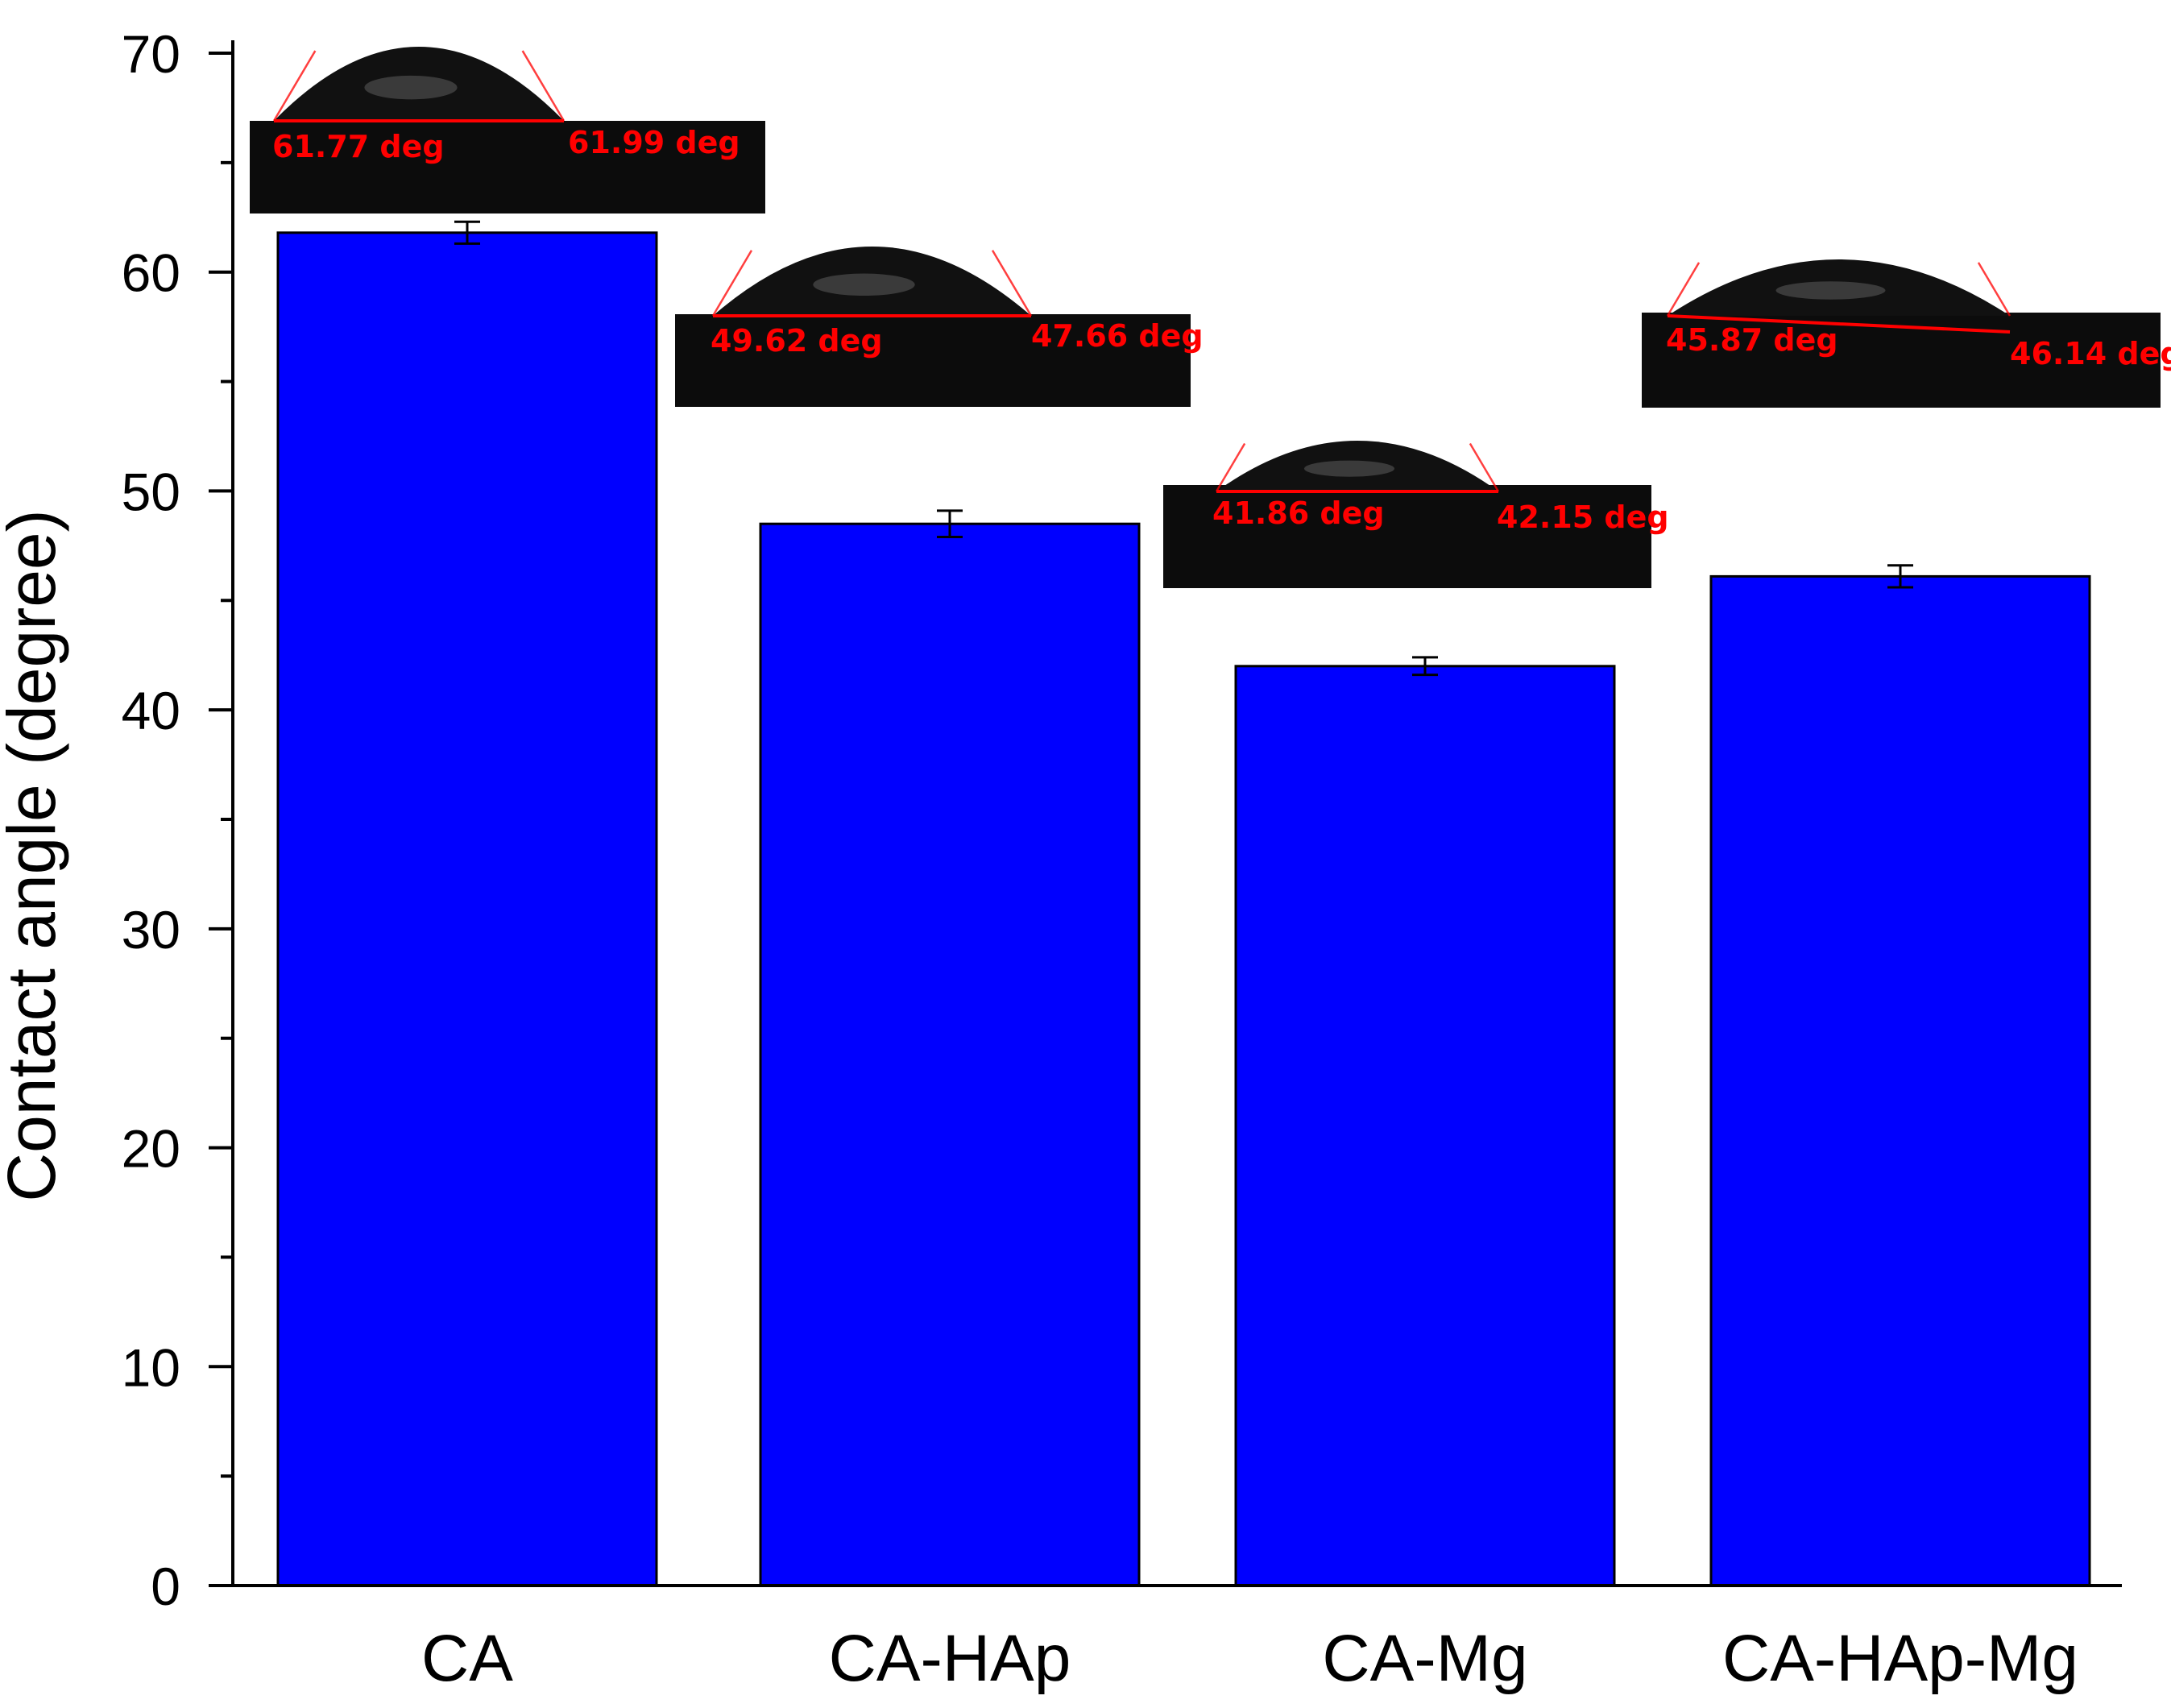  I want to click on left-angle-label: 61.77 deg, so click(359, 146).